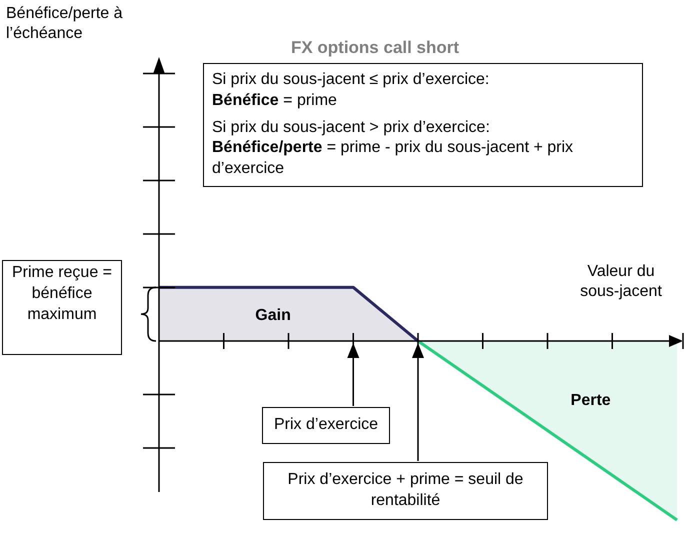 This screenshot has width=691, height=546. I want to click on text: Bénéfice/perte à l’échéance, so click(65, 24).